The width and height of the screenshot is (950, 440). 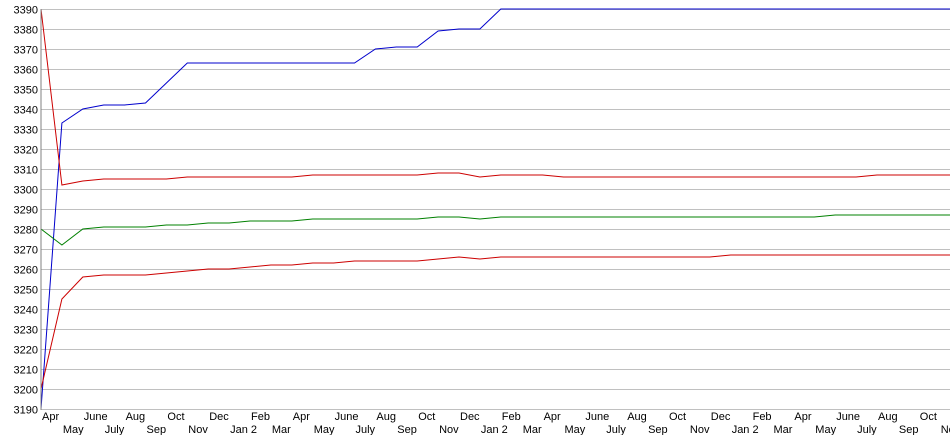 I want to click on y-tick-label: 3280, so click(x=26, y=231).